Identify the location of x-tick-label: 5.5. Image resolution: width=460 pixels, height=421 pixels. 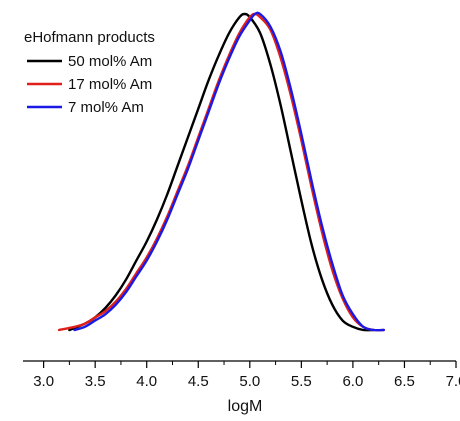
(301, 381).